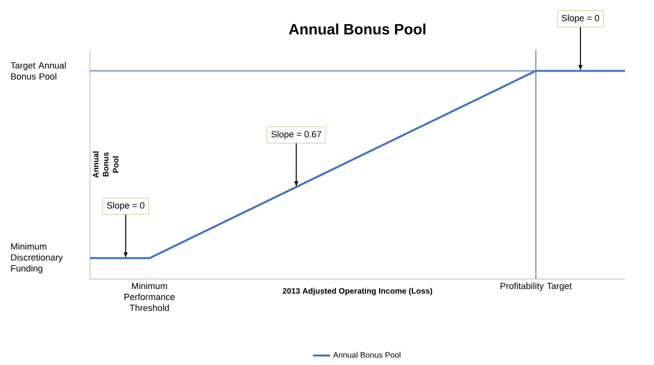 The image size is (654, 365). Describe the element at coordinates (536, 286) in the screenshot. I see `x-tick-label: Profitability Target` at that location.